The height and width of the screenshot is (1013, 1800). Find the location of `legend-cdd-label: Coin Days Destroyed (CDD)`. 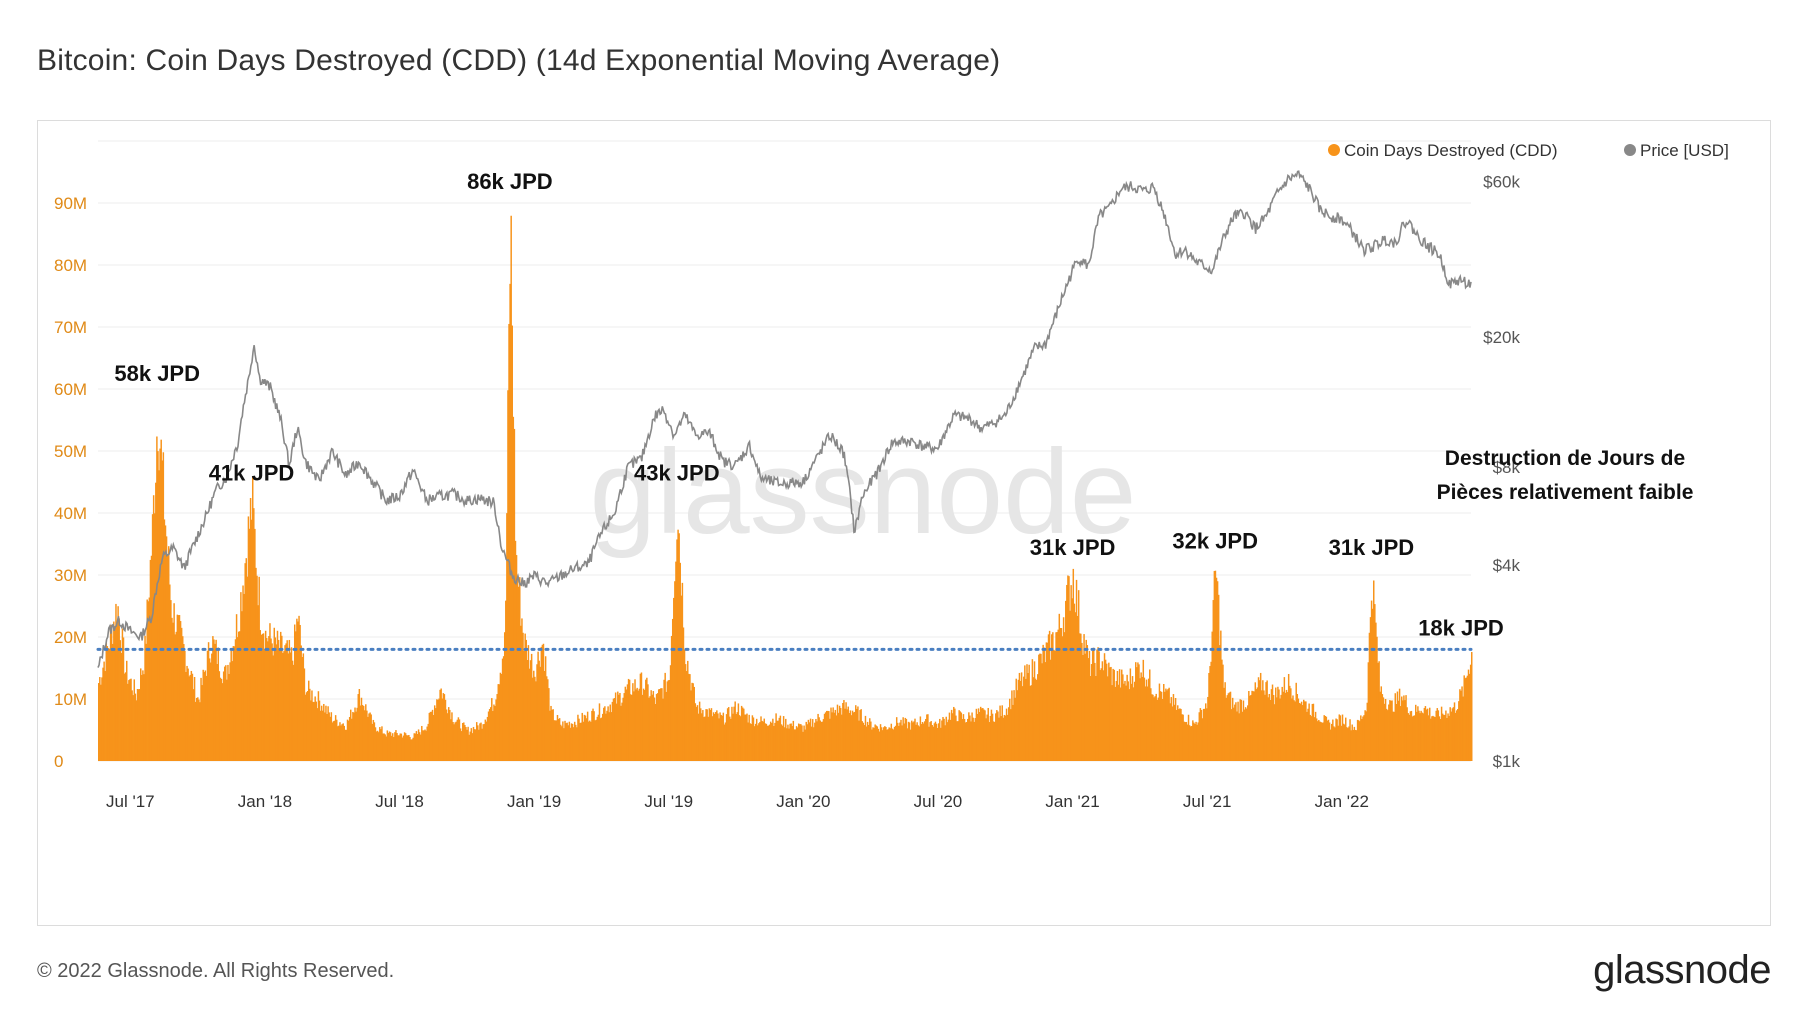

legend-cdd-label: Coin Days Destroyed (CDD) is located at coordinates (1451, 150).